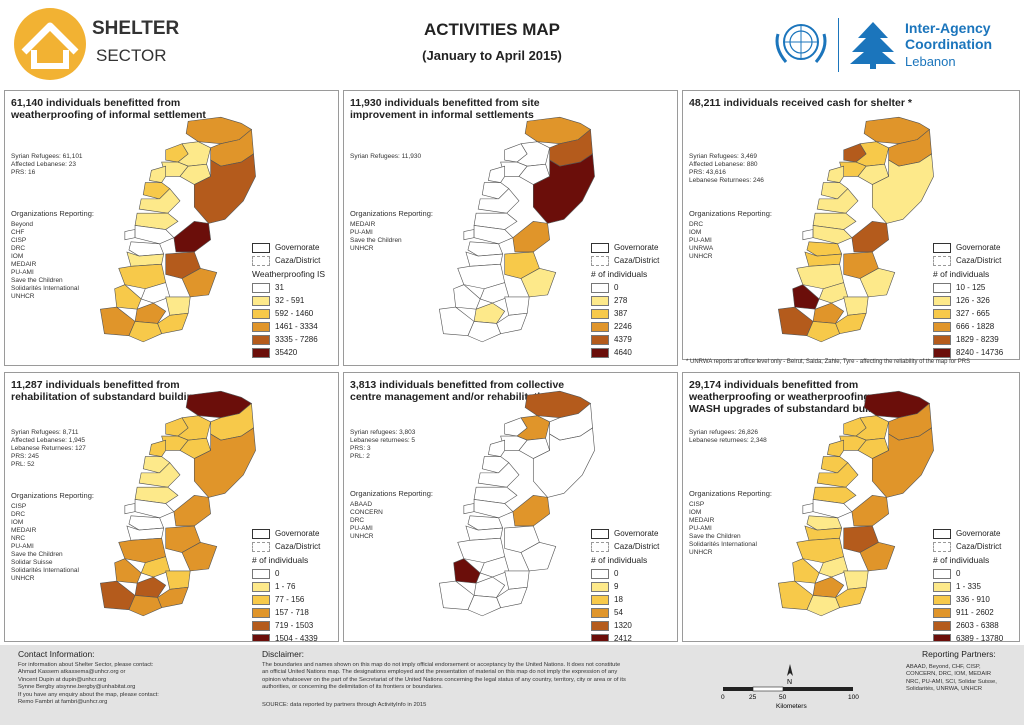 The height and width of the screenshot is (725, 1024). What do you see at coordinates (971, 287) in the screenshot?
I see `legend-class-label: 10 - 125` at bounding box center [971, 287].